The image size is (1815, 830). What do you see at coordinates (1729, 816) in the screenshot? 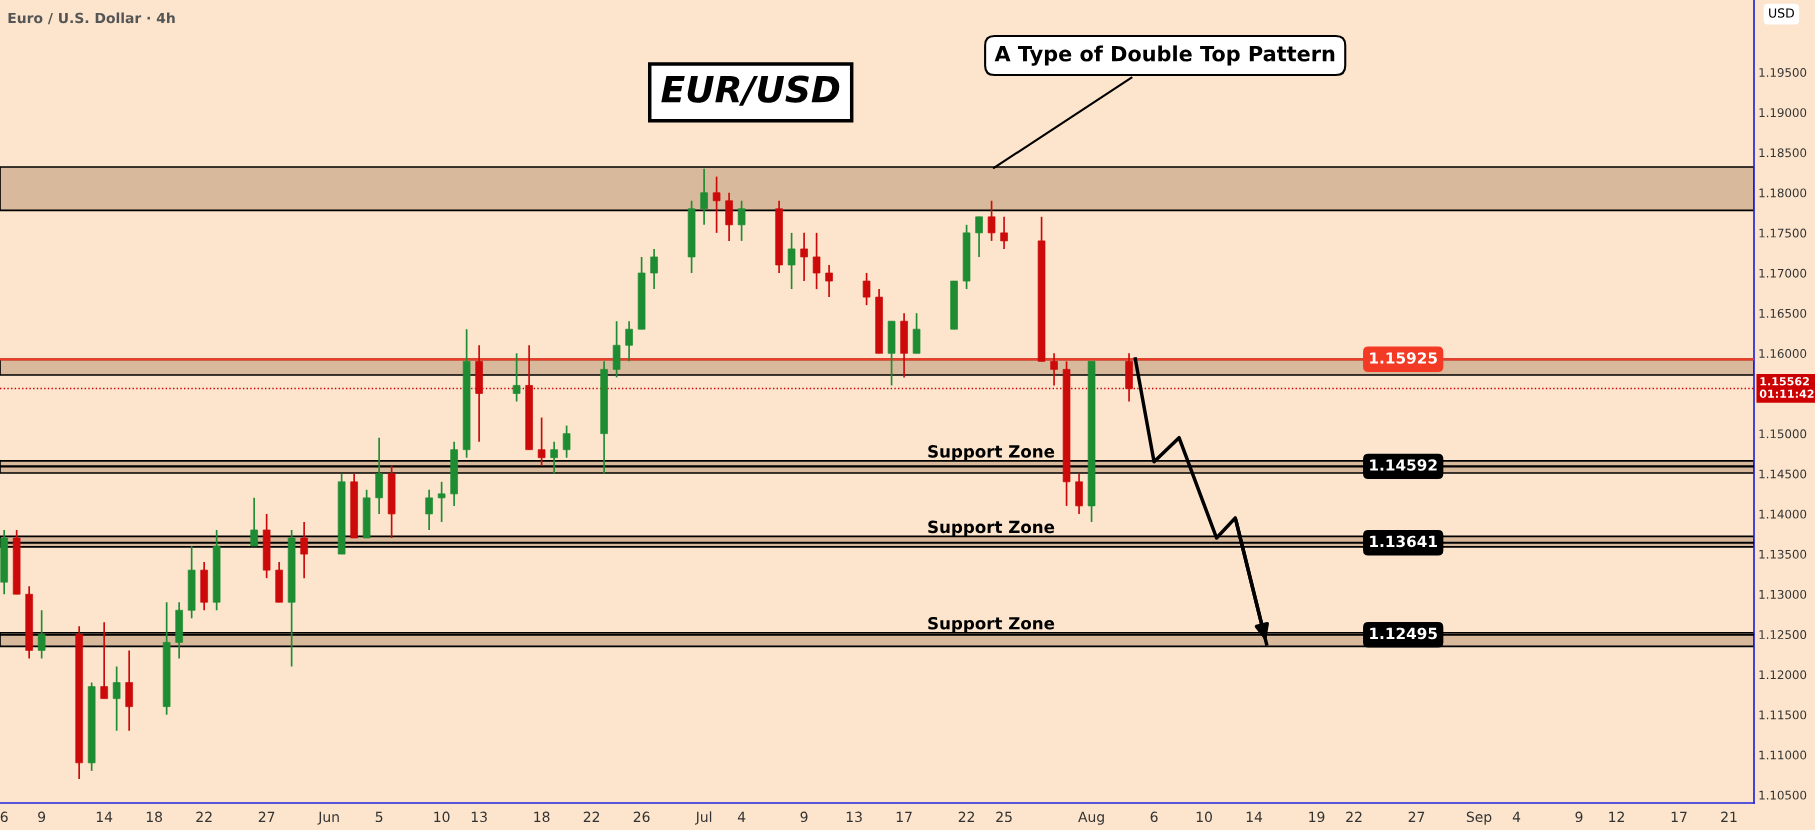
I see `x-tick-label: 21` at bounding box center [1729, 816].